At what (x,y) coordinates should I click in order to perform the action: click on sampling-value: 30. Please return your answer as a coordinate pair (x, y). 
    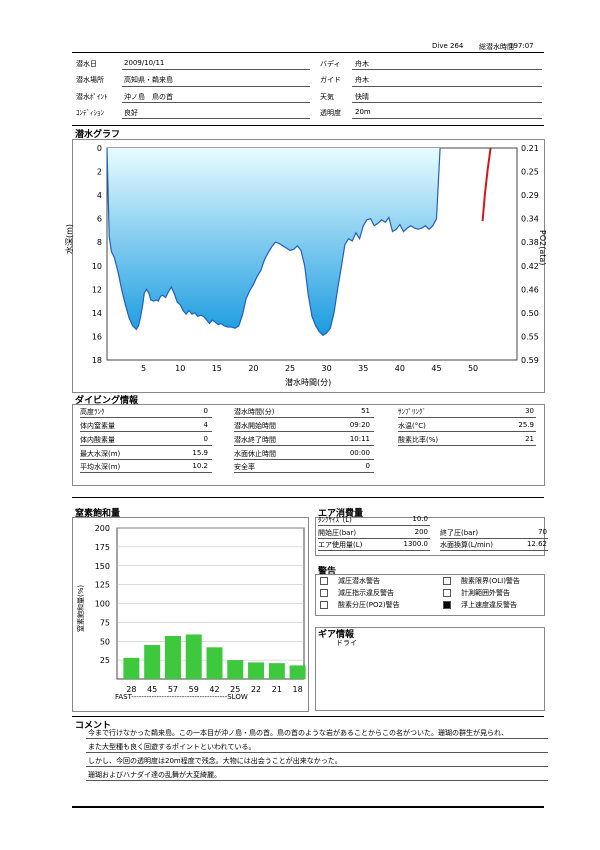
    Looking at the image, I should click on (529, 411).